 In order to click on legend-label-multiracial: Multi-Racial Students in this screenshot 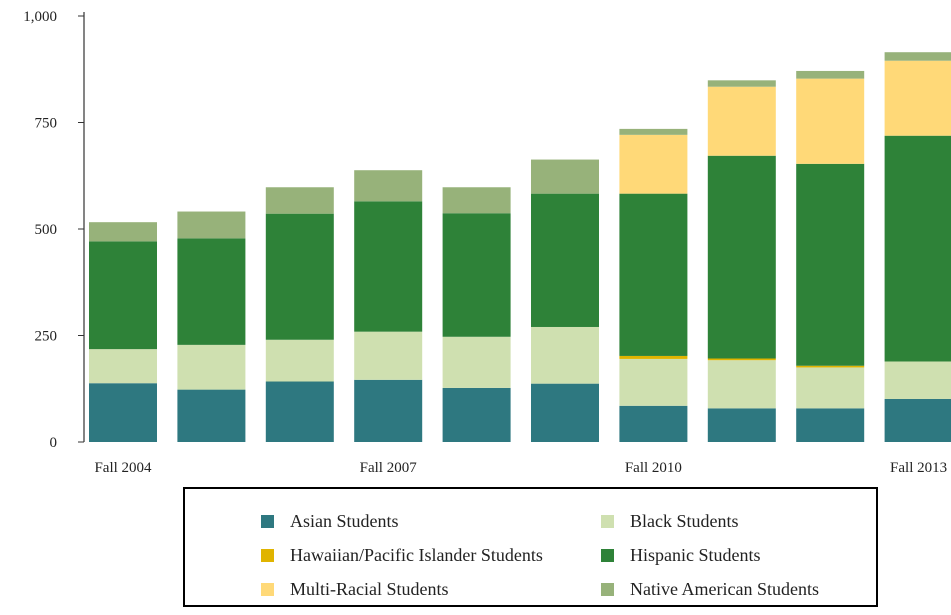, I will do `click(369, 589)`.